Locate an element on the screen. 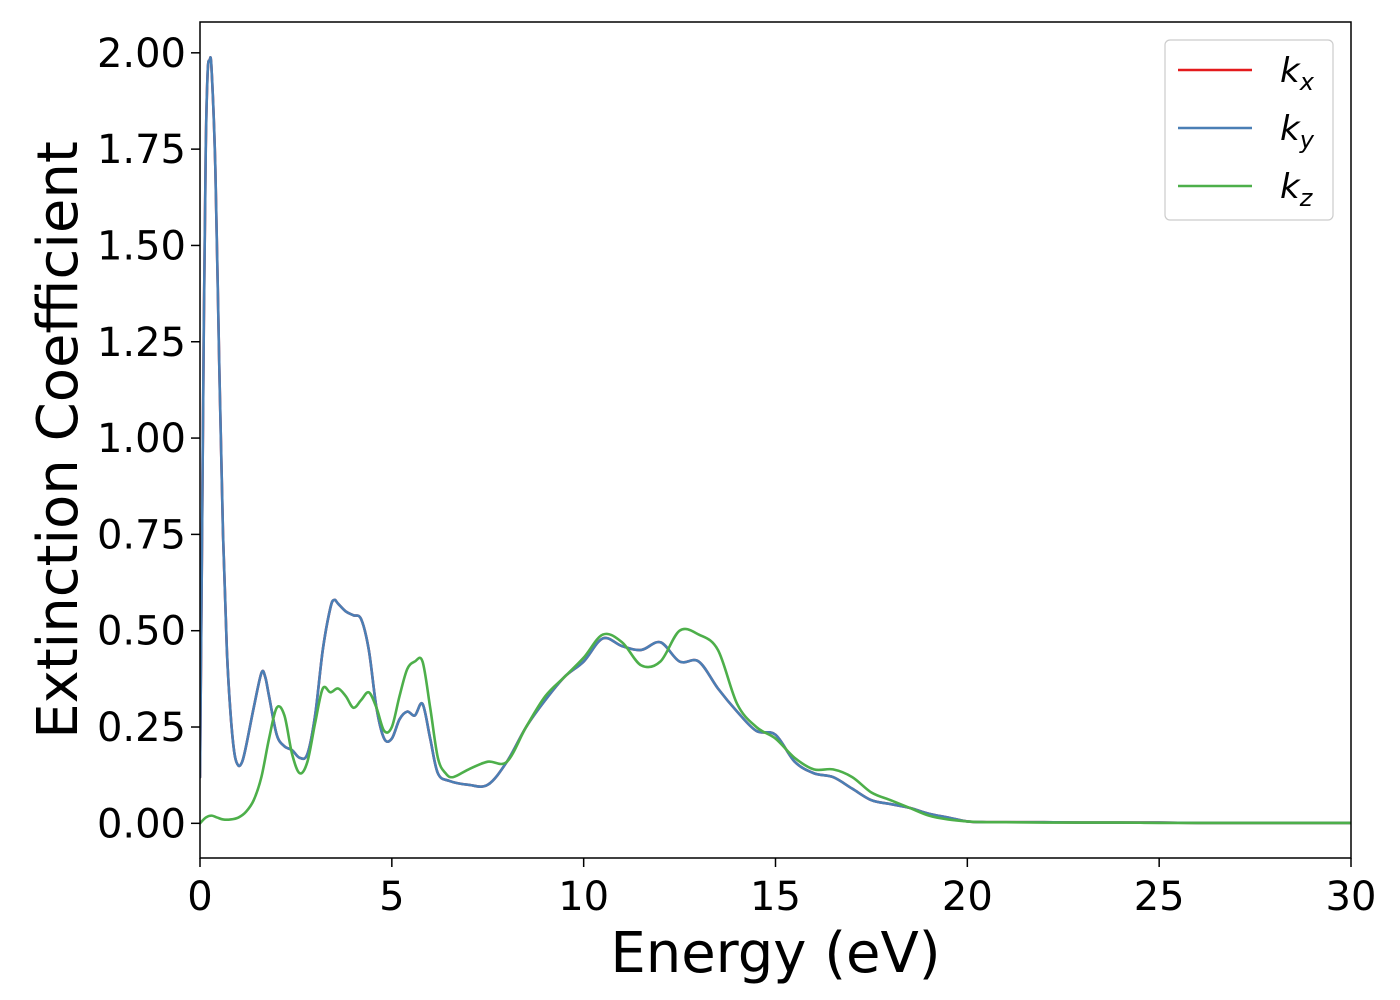 The height and width of the screenshot is (1000, 1400). x-tick-label: 15 is located at coordinates (775, 897).